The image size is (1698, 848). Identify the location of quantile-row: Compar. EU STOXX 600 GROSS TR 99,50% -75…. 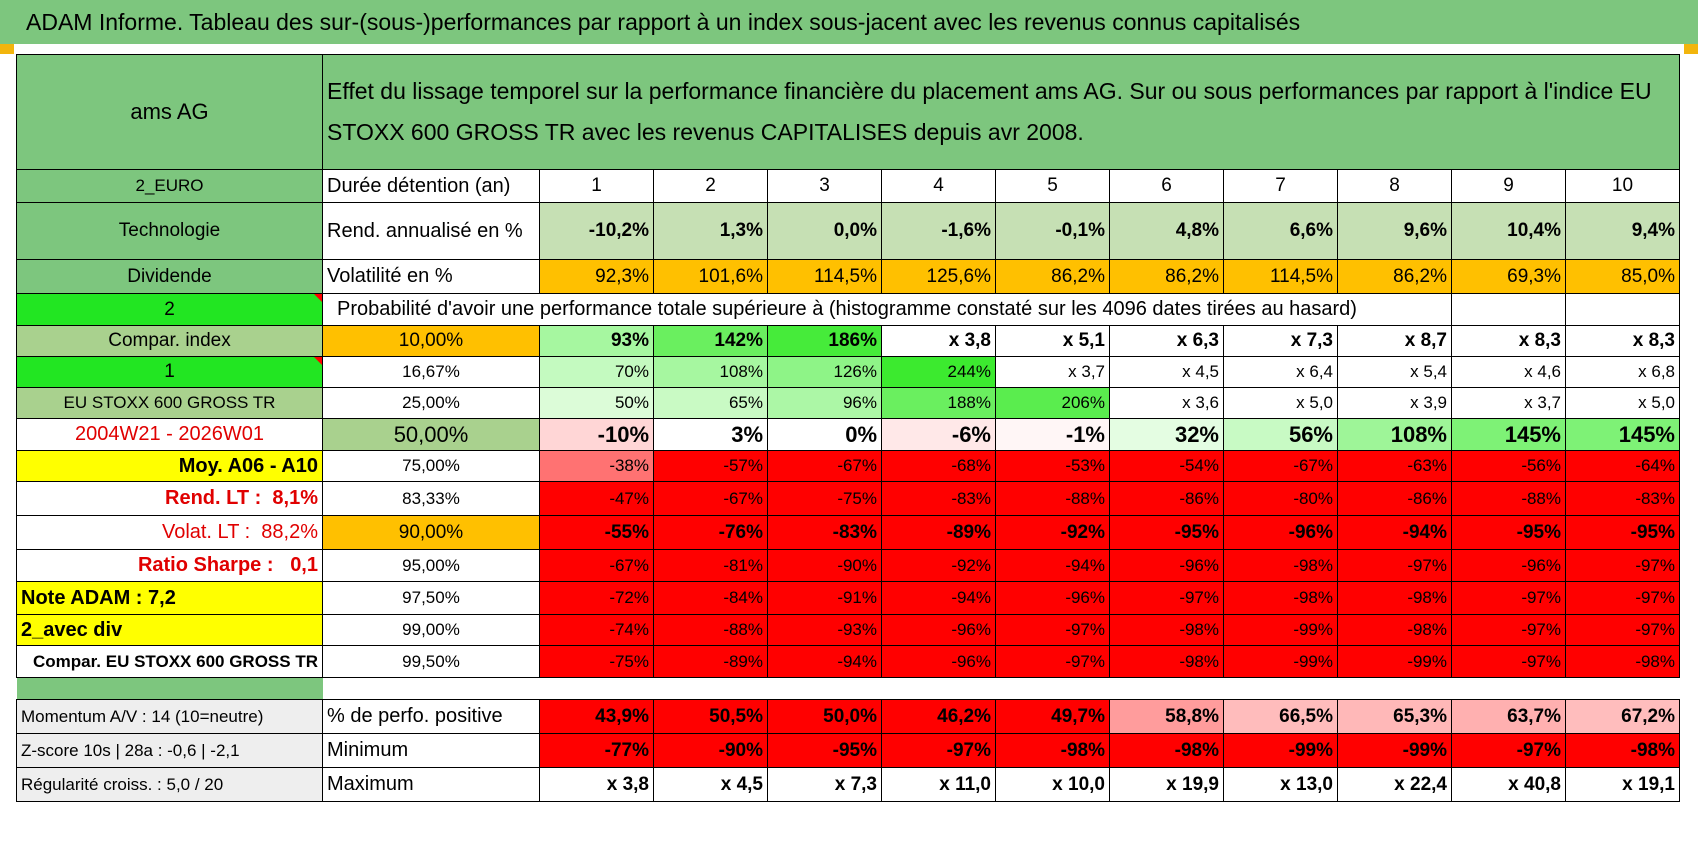
(848, 661).